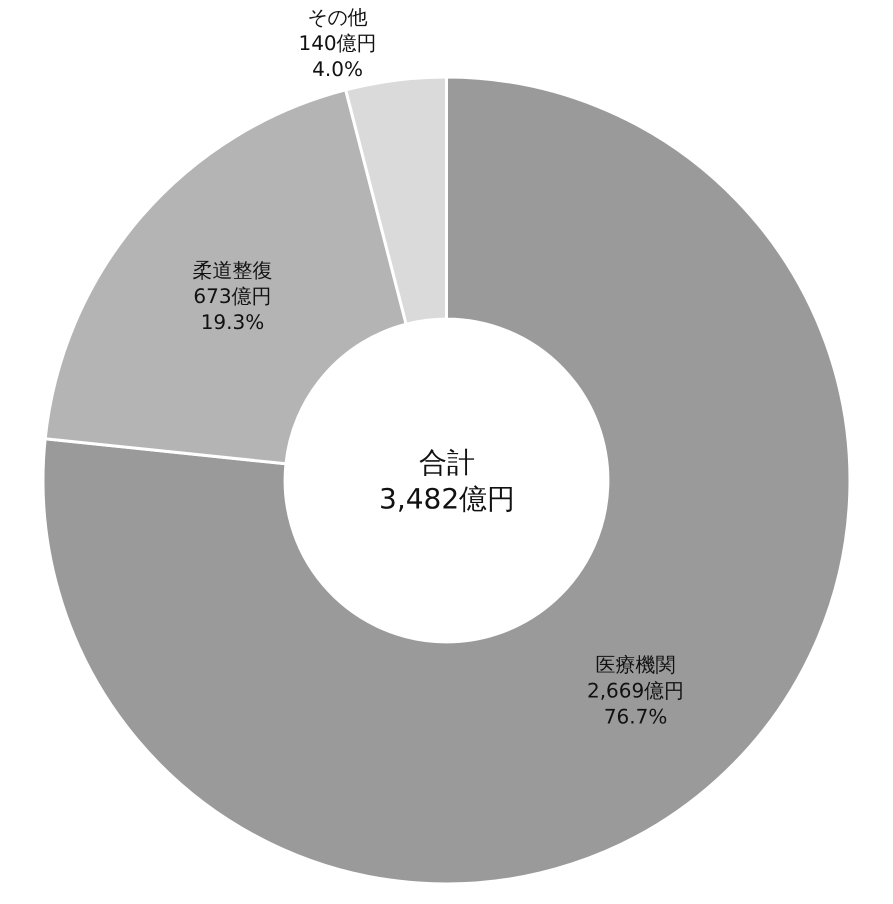  What do you see at coordinates (447, 481) in the screenshot?
I see `text: 合計 3,482億円` at bounding box center [447, 481].